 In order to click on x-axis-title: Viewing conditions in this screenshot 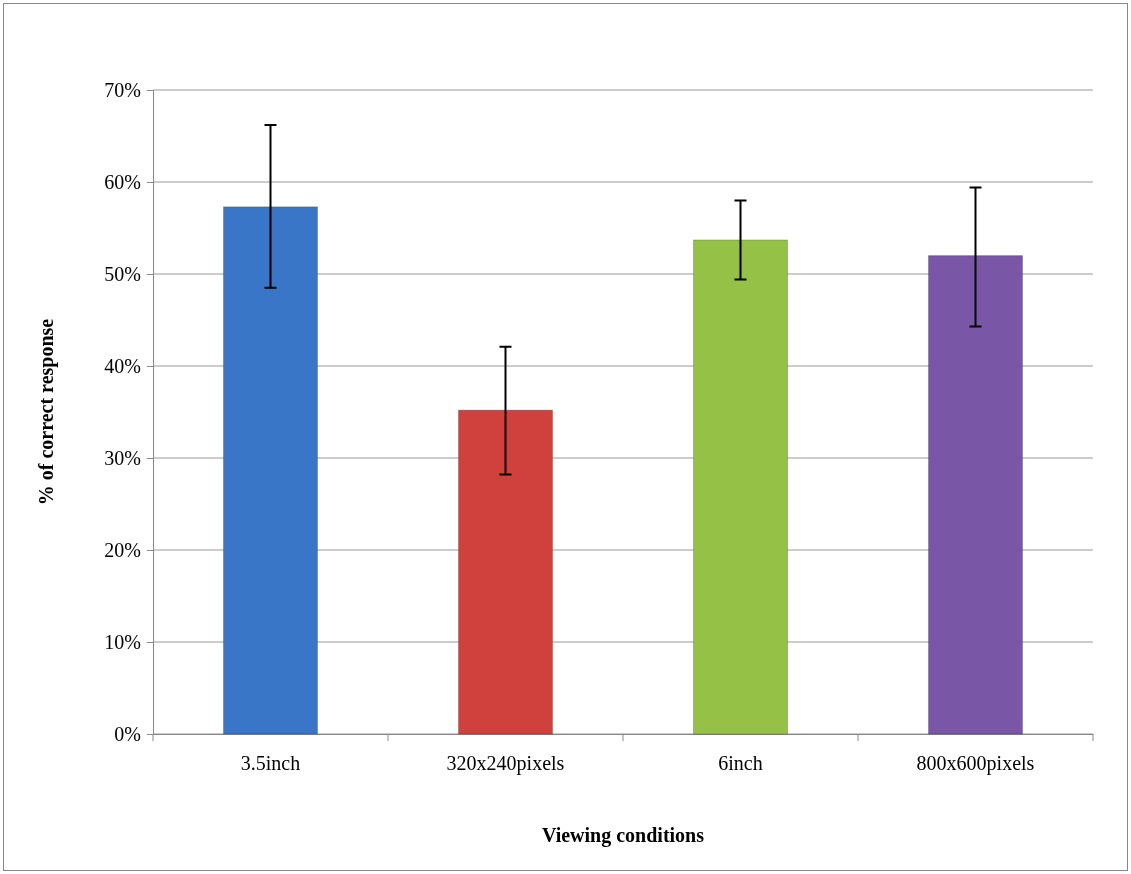, I will do `click(623, 835)`.